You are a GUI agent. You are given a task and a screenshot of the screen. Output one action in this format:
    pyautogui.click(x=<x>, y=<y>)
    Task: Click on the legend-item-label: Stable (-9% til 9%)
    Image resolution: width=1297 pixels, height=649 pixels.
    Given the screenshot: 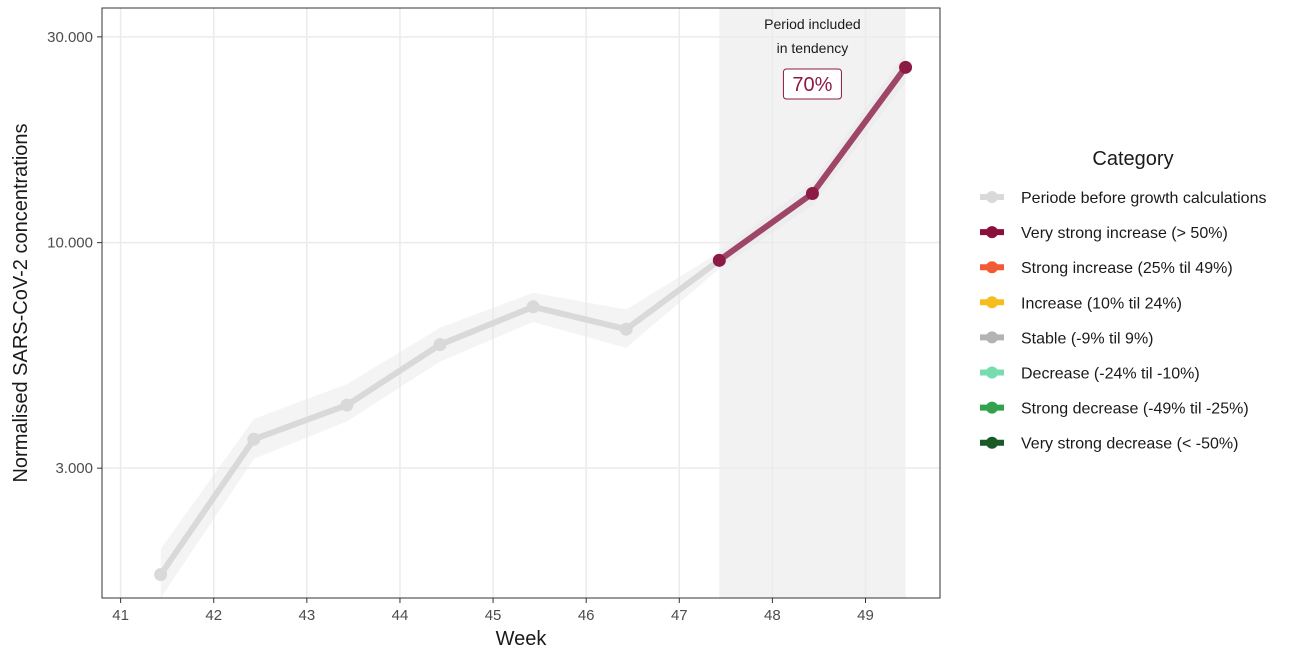 What is the action you would take?
    pyautogui.click(x=1087, y=338)
    